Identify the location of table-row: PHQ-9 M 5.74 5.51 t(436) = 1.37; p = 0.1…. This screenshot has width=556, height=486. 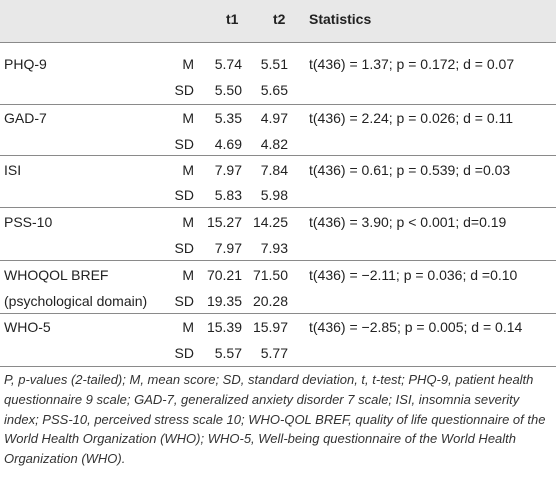
(278, 64).